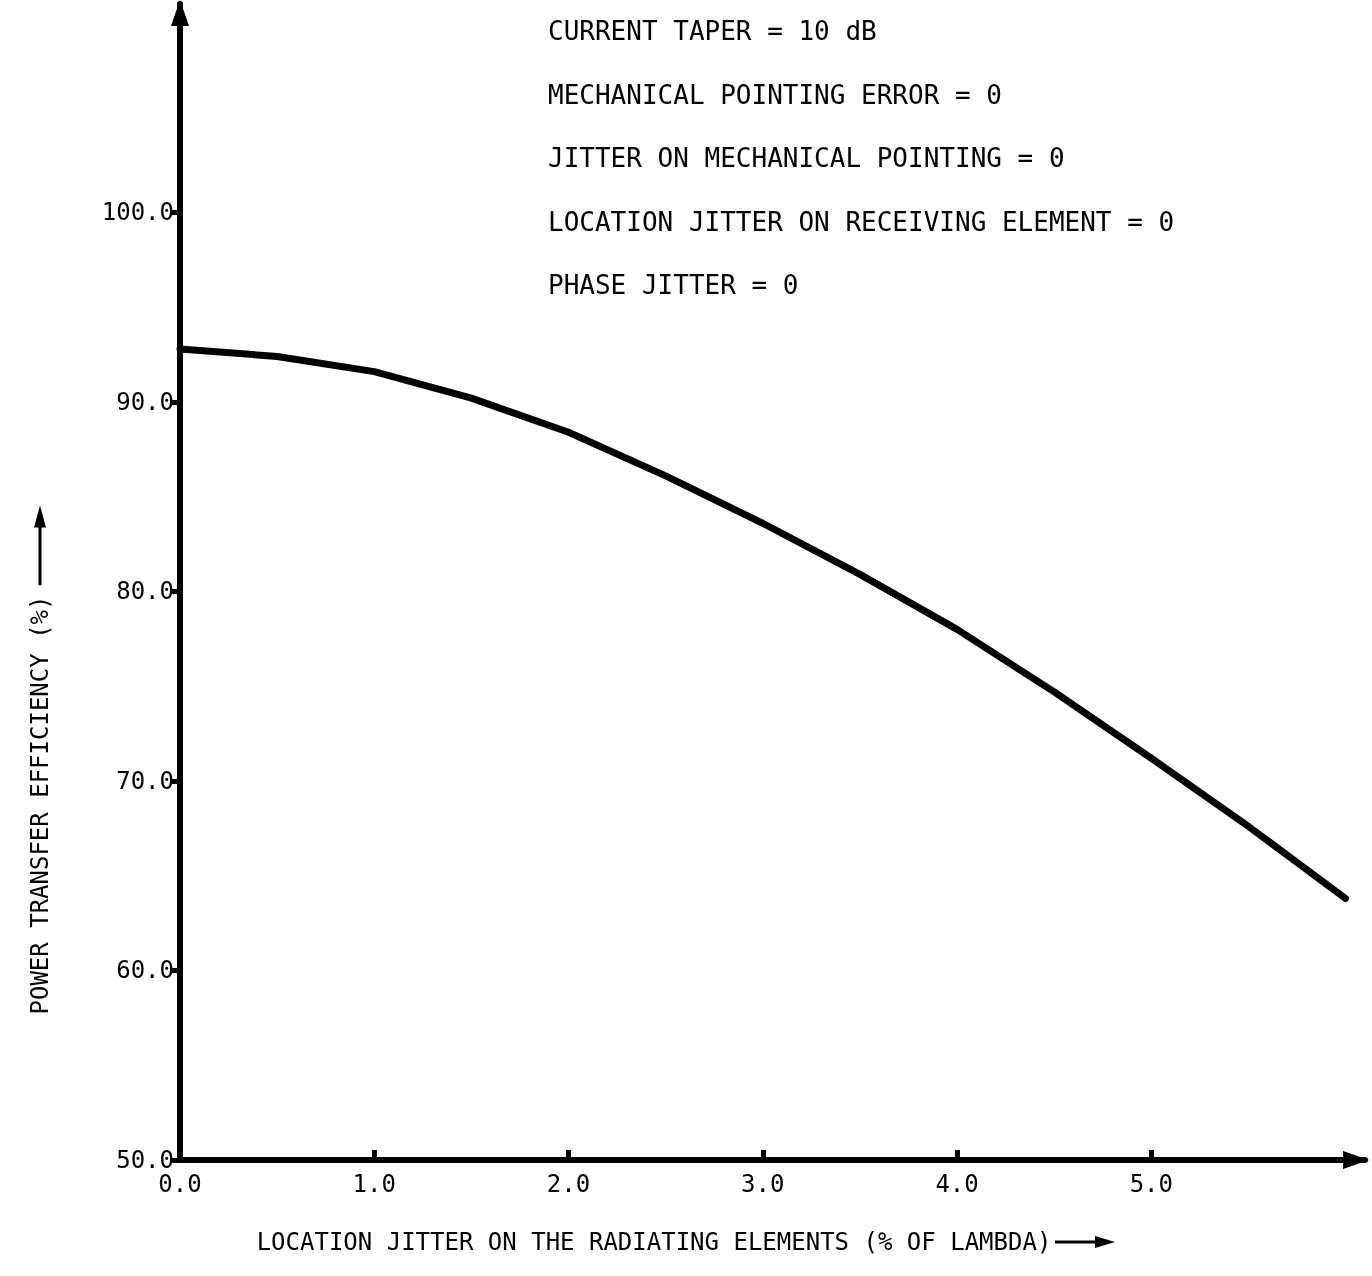 The width and height of the screenshot is (1372, 1276). What do you see at coordinates (861, 221) in the screenshot?
I see `annotation: LOCATION JITTER ON RECEIVING ELEMENT = 0` at bounding box center [861, 221].